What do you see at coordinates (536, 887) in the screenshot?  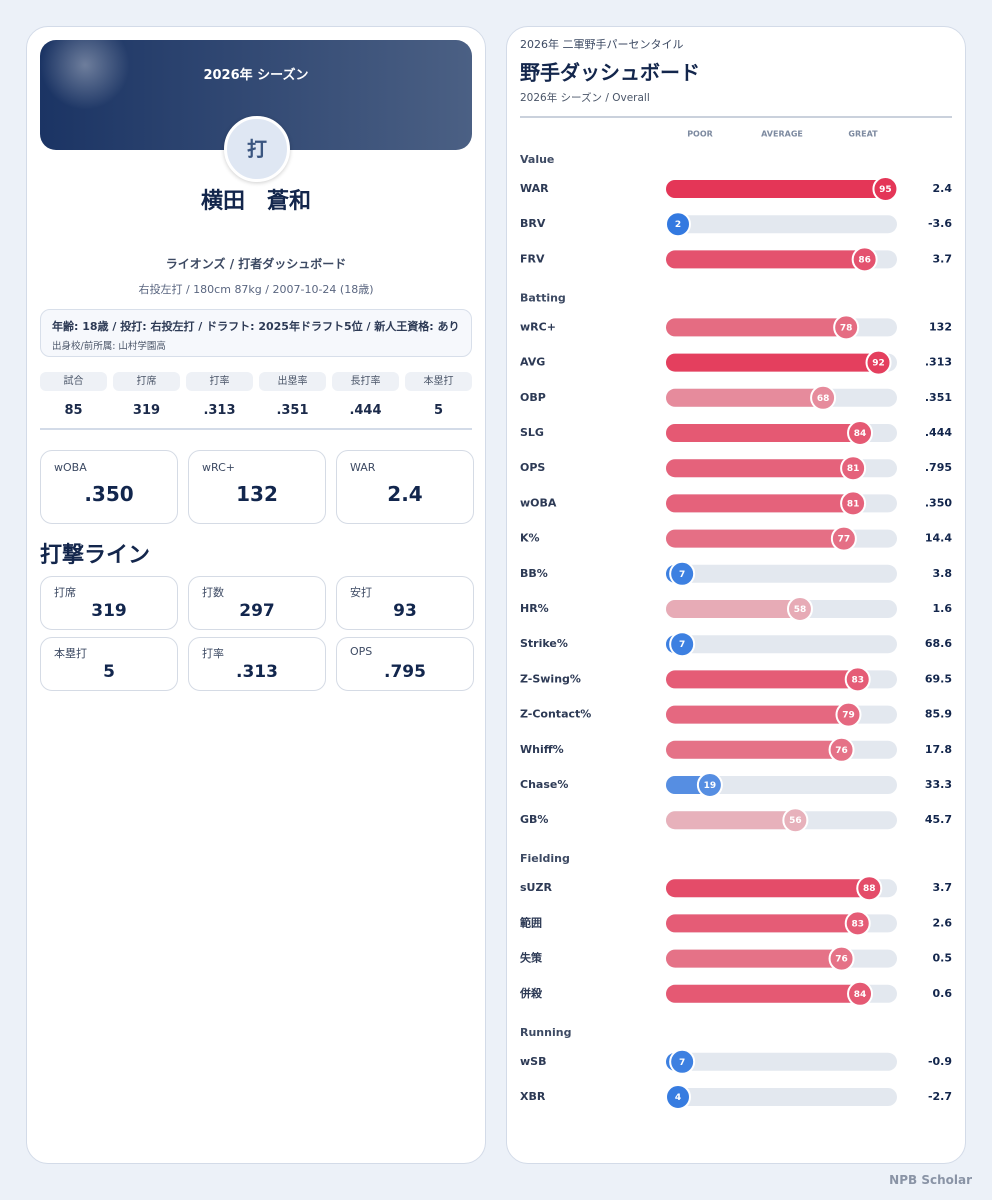 I see `metric-label: sUZR` at bounding box center [536, 887].